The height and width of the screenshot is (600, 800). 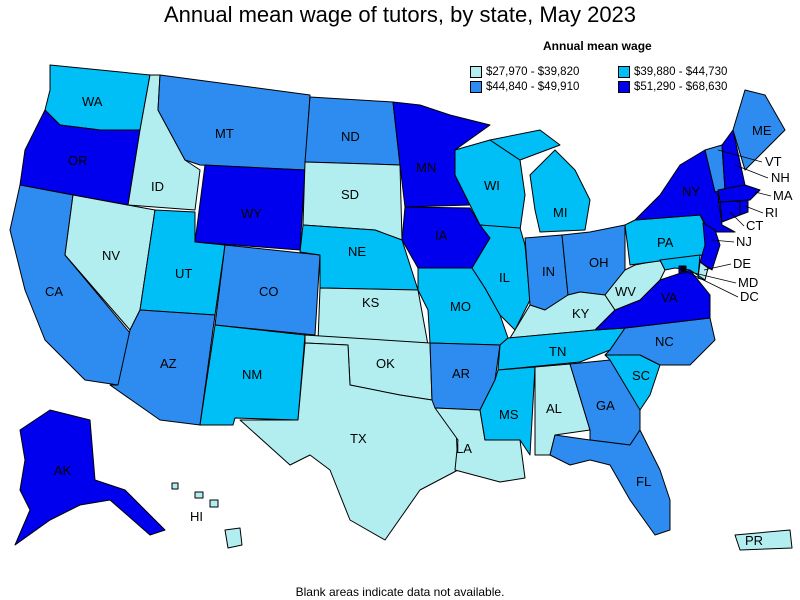 I want to click on label-leader-lines, so click(x=727, y=223).